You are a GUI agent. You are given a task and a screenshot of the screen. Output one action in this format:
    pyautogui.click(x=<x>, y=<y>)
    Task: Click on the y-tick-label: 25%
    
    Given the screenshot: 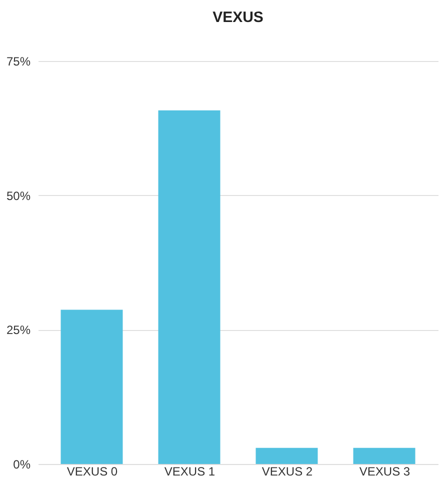 What is the action you would take?
    pyautogui.click(x=18, y=330)
    